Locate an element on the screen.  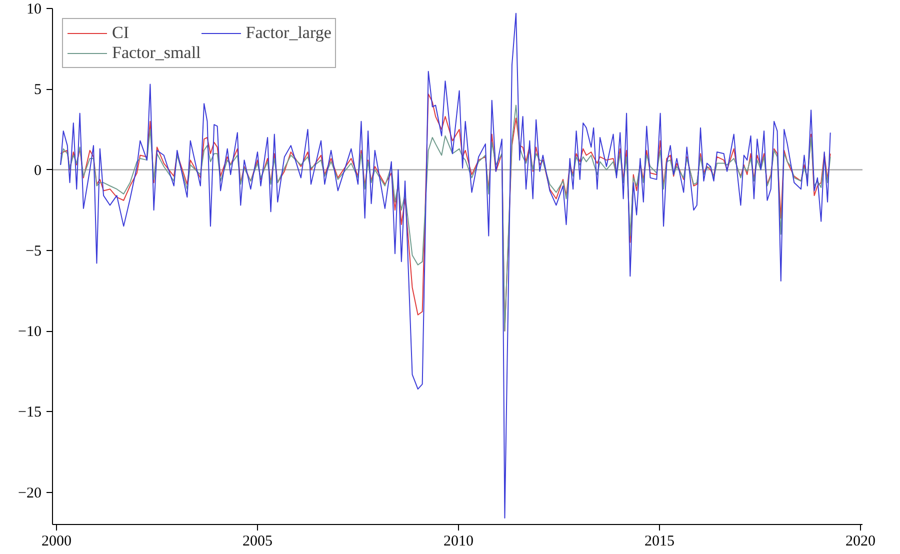
x-tick-label: 2015 is located at coordinates (659, 542).